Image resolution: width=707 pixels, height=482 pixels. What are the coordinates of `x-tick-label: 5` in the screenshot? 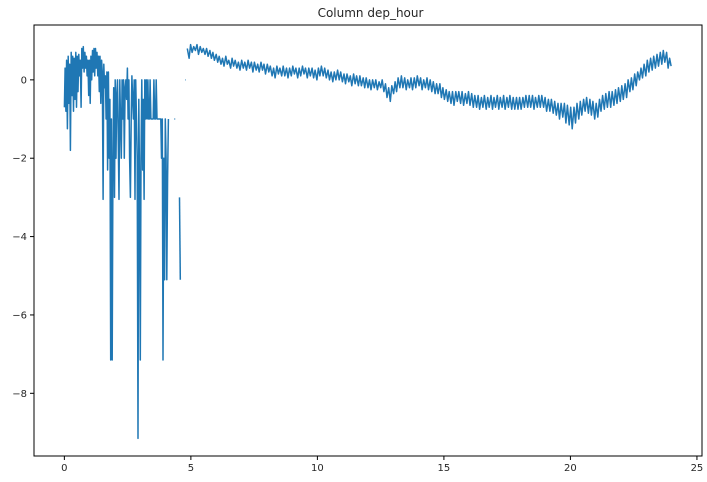 It's located at (191, 468).